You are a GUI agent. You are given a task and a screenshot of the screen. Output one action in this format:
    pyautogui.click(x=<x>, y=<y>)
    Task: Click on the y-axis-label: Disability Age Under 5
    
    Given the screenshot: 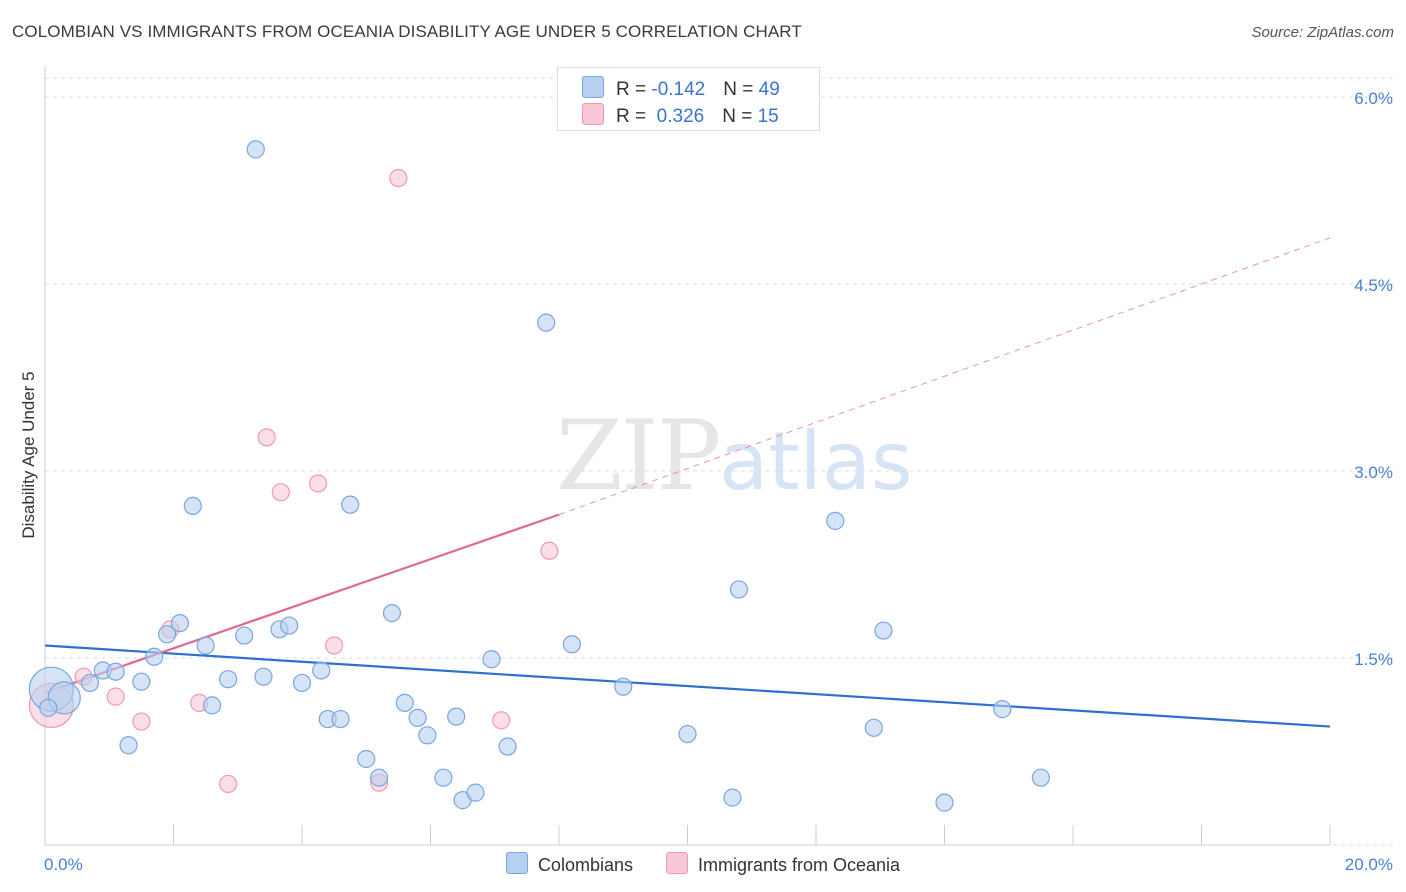 What is the action you would take?
    pyautogui.click(x=28, y=454)
    